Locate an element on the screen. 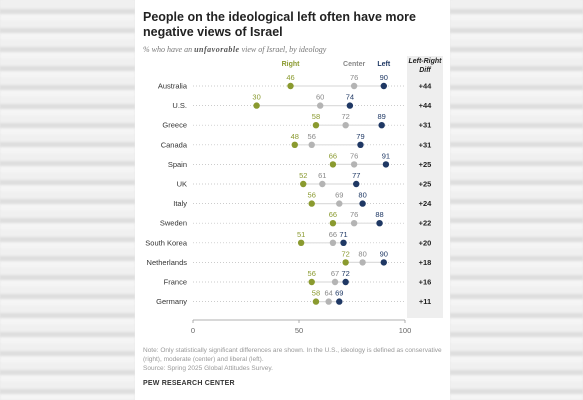 The height and width of the screenshot is (400, 583). subtitle-emphasis: unfavorable is located at coordinates (217, 49).